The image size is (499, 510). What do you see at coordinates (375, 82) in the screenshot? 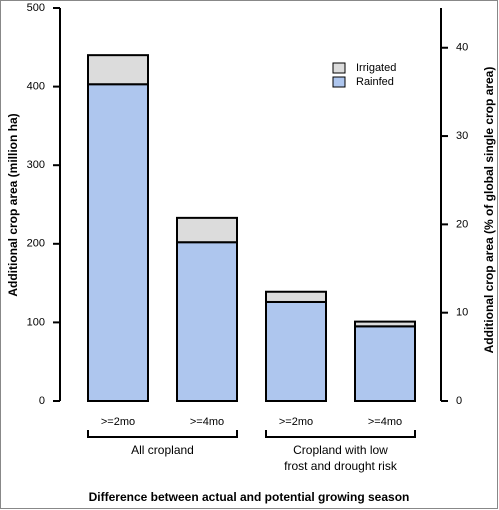
I see `legend-label: Rainfed` at bounding box center [375, 82].